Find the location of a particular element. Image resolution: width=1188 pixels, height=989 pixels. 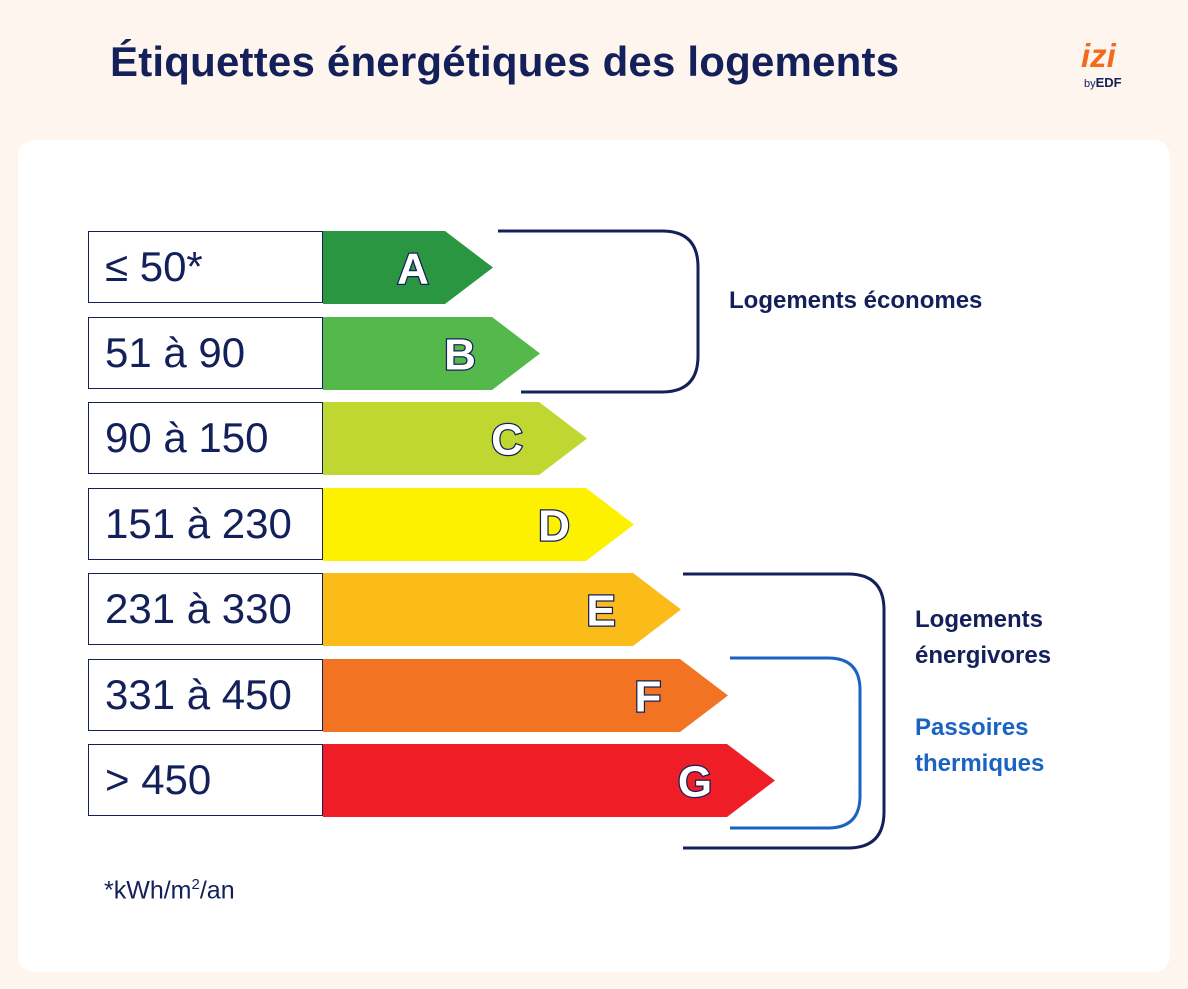

logo-byline: byEDF is located at coordinates (1103, 83).